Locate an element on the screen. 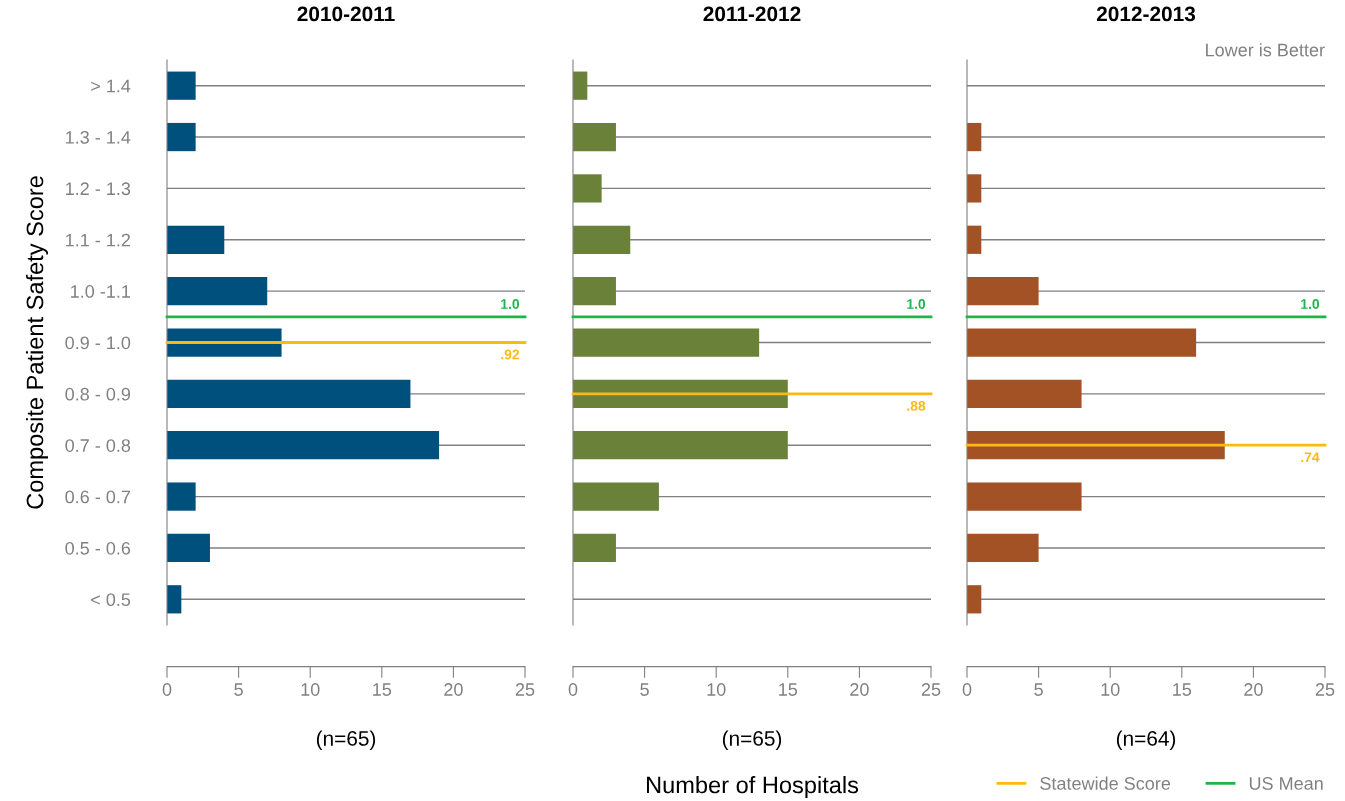 Image resolution: width=1345 pixels, height=801 pixels. y-tick-label: 1.3 - 1.4 is located at coordinates (98, 137).